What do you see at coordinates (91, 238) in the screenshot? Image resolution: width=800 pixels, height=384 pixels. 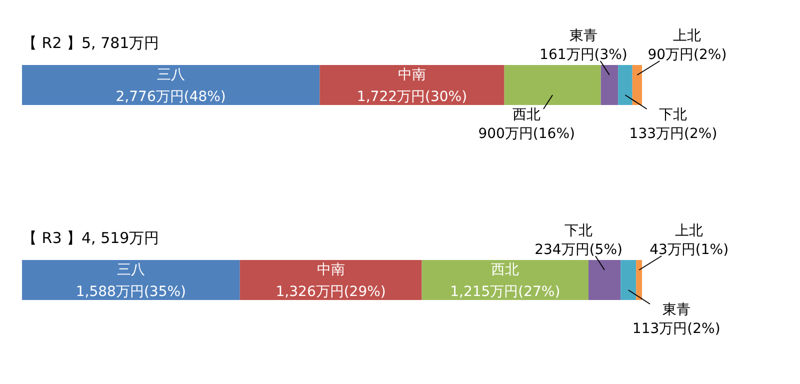 I see `chart-title: 【 R3 】4, 519万円` at bounding box center [91, 238].